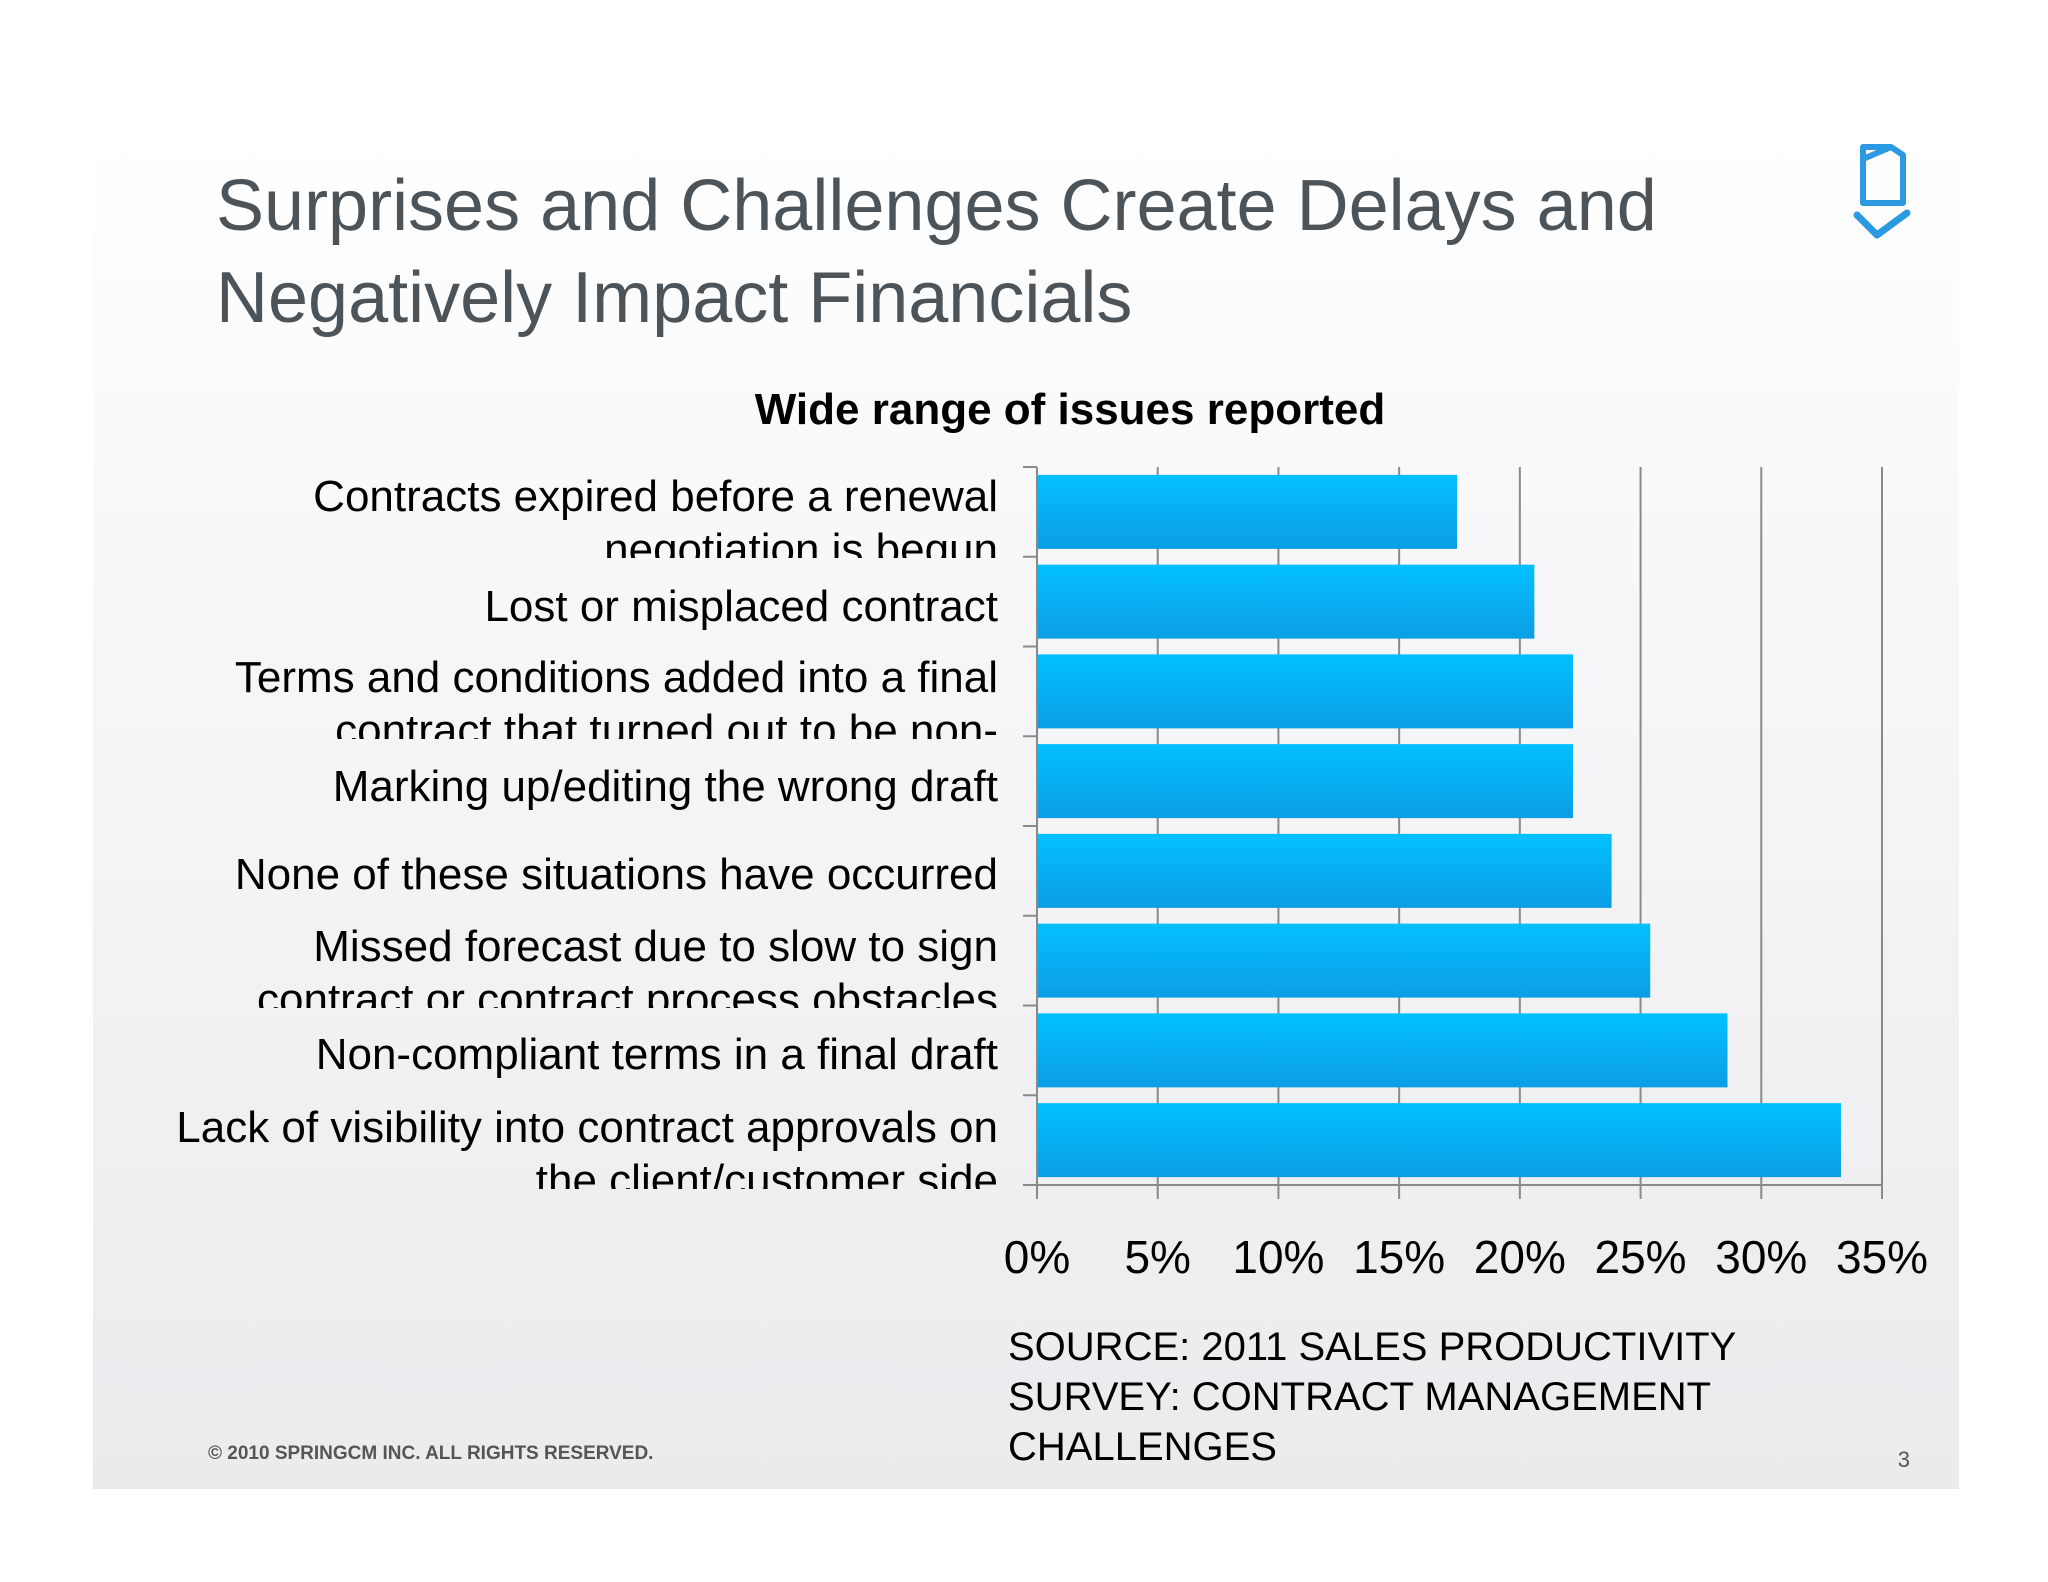 This screenshot has width=2048, height=1582. I want to click on category-label: None of these situations have occurred, so click(616, 874).